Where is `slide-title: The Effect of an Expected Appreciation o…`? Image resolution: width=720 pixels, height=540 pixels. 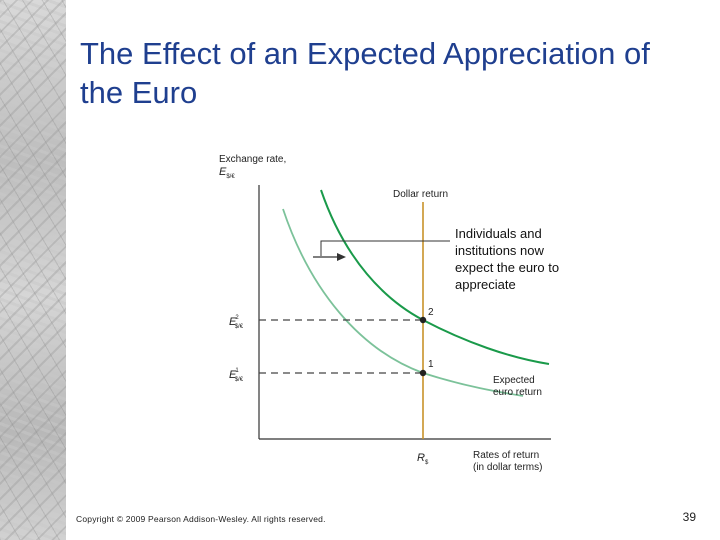 slide-title: The Effect of an Expected Appreciation o… is located at coordinates (365, 73).